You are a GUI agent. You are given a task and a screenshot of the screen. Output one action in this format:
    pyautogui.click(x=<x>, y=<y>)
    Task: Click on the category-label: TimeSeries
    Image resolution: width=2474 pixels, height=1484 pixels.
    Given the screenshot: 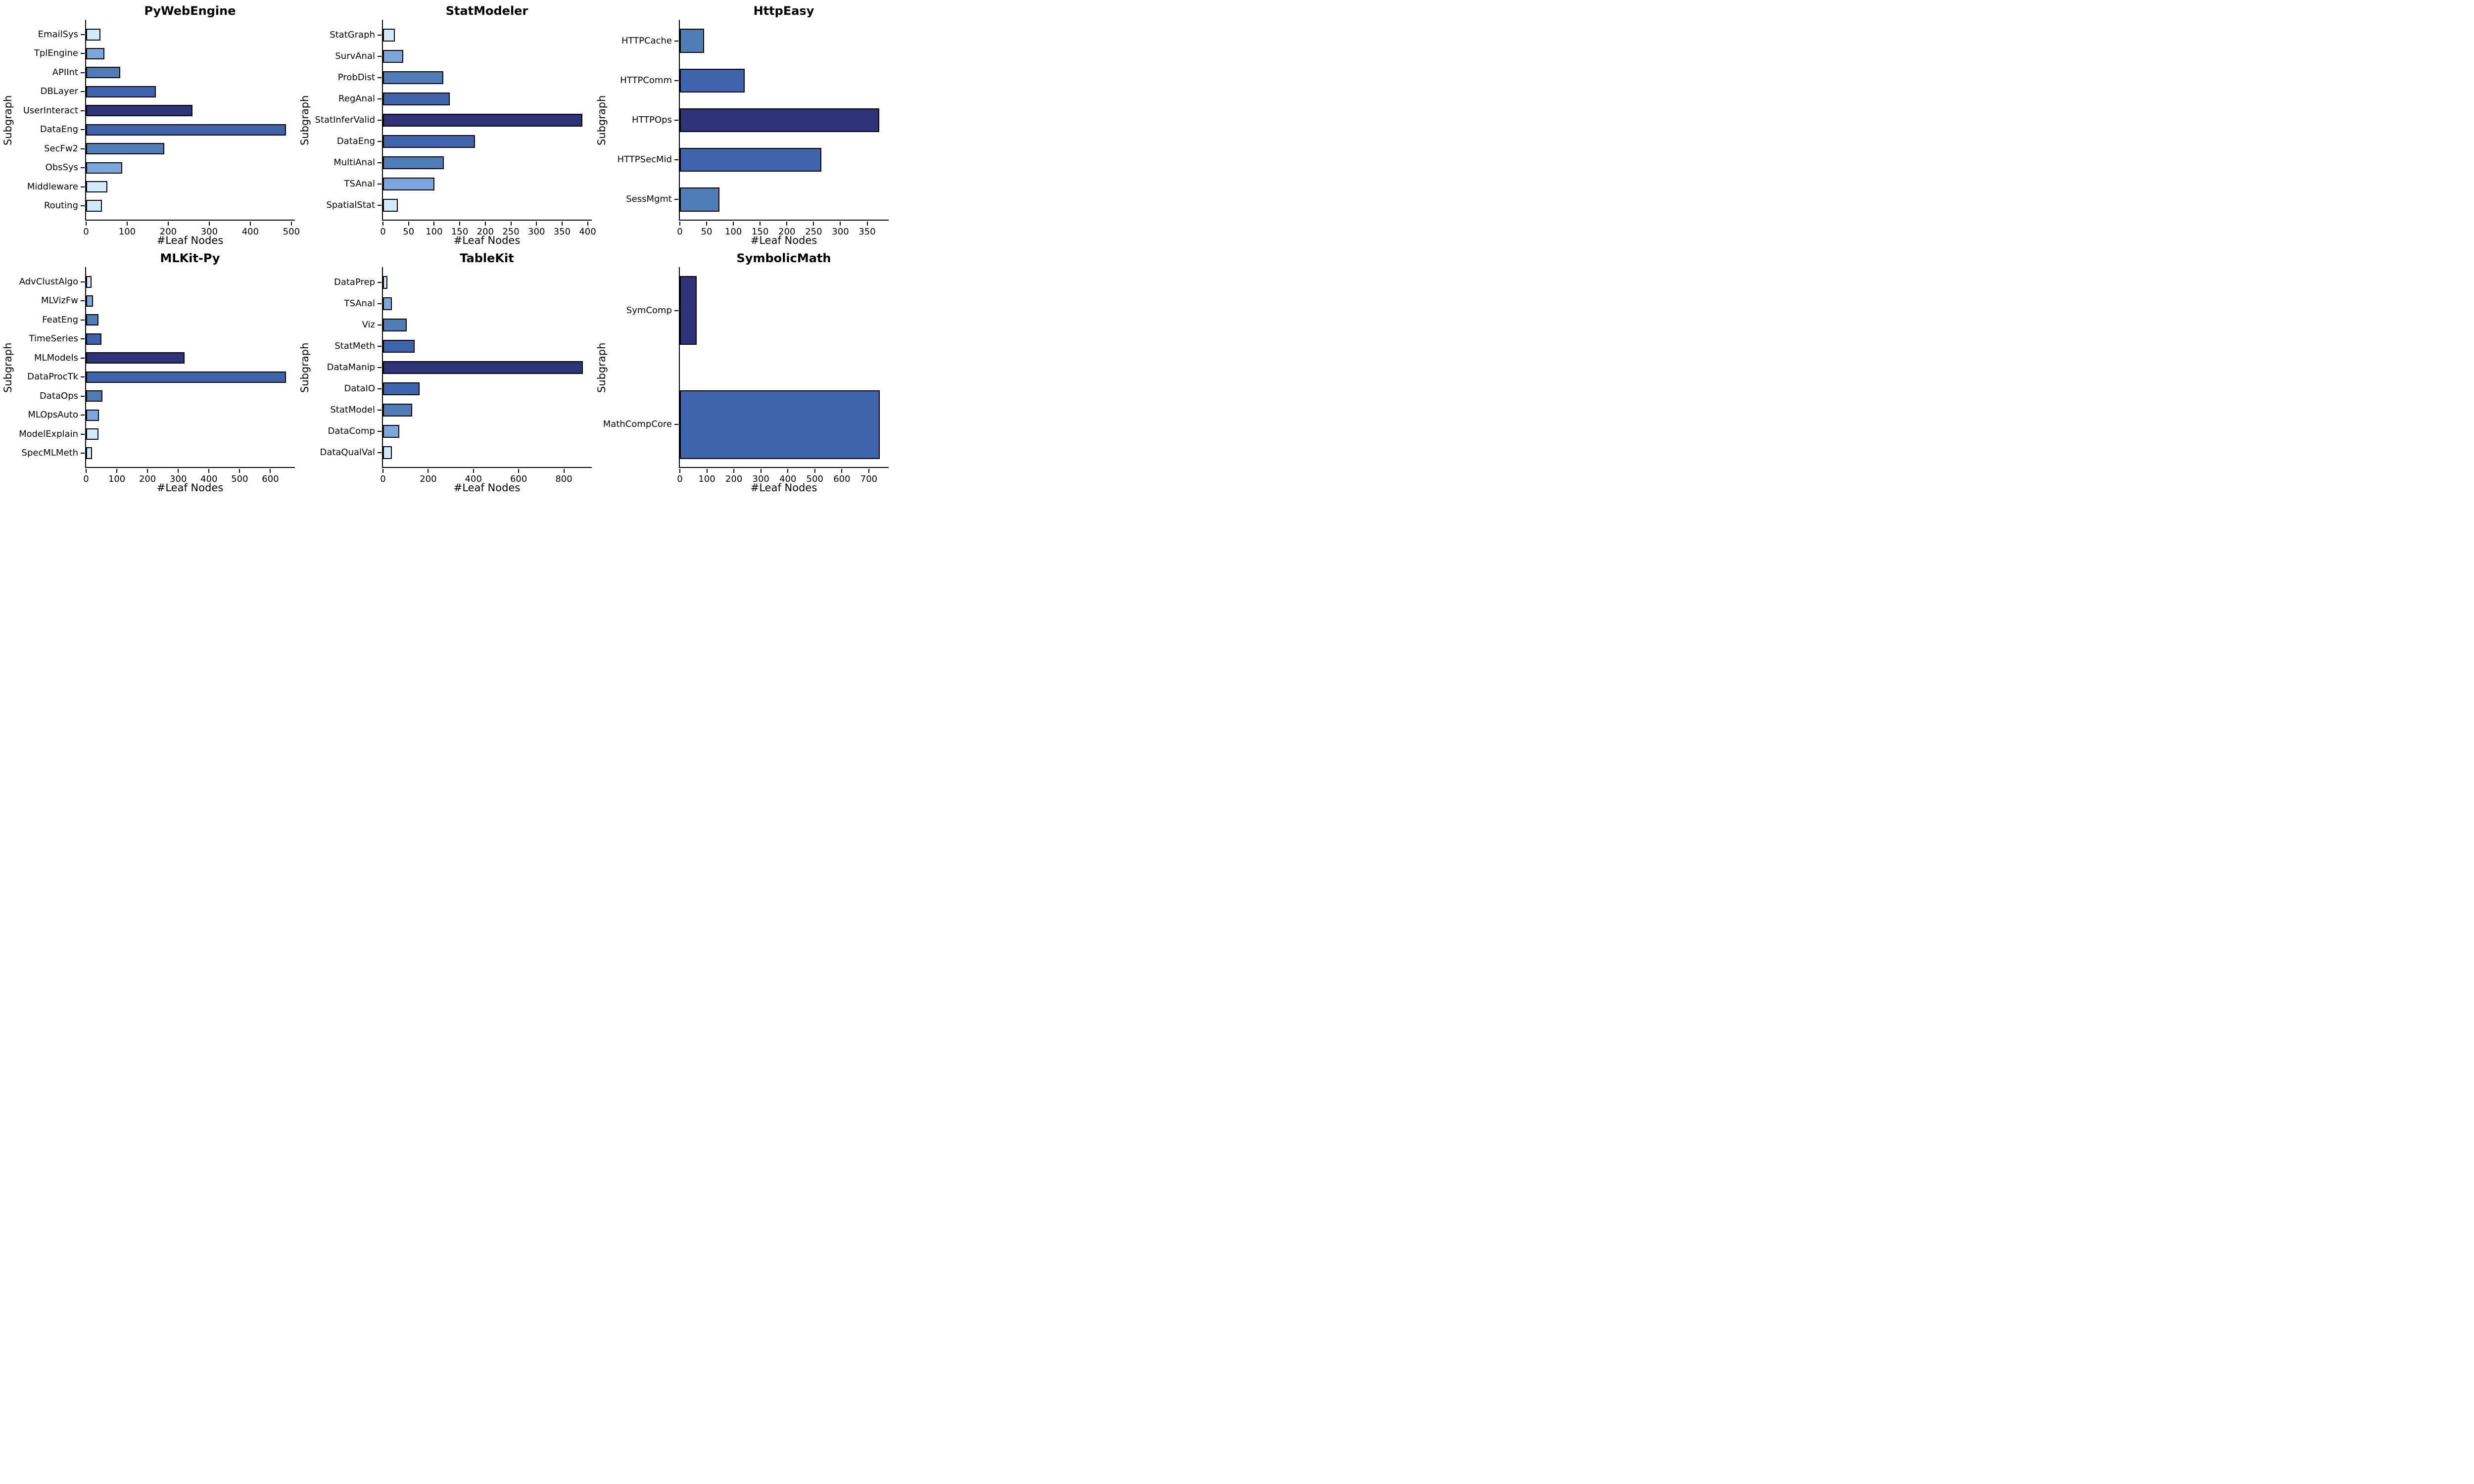 What is the action you would take?
    pyautogui.click(x=54, y=338)
    